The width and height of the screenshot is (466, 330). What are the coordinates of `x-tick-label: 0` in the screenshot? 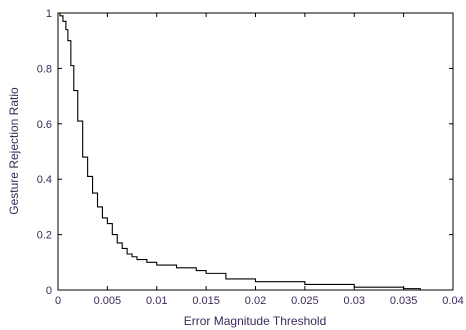 It's located at (58, 301).